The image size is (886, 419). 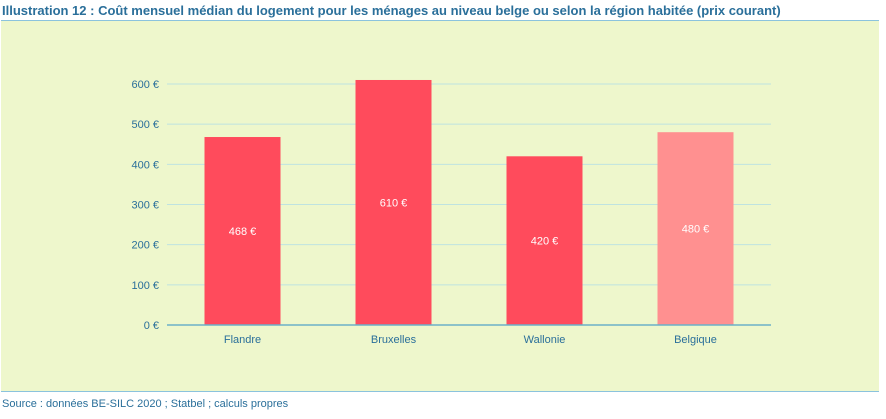 What do you see at coordinates (145, 286) in the screenshot?
I see `y-tick-label: 100 €` at bounding box center [145, 286].